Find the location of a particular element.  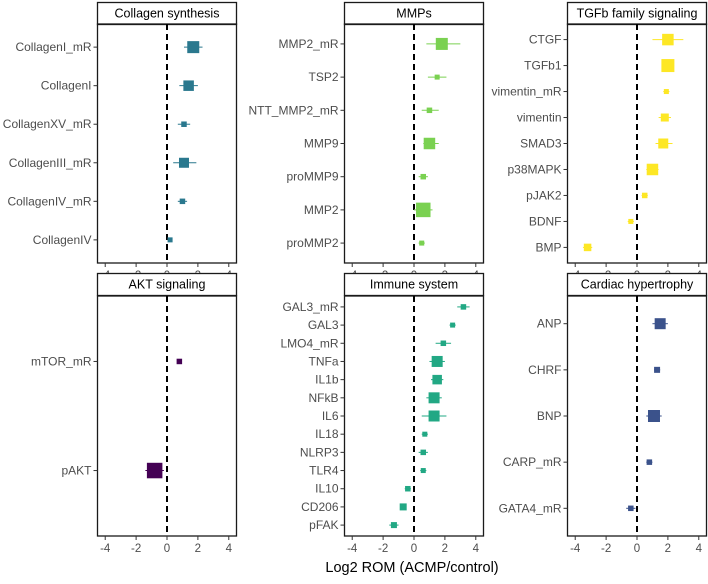

y-tick-label: NFkB is located at coordinates (324, 398).